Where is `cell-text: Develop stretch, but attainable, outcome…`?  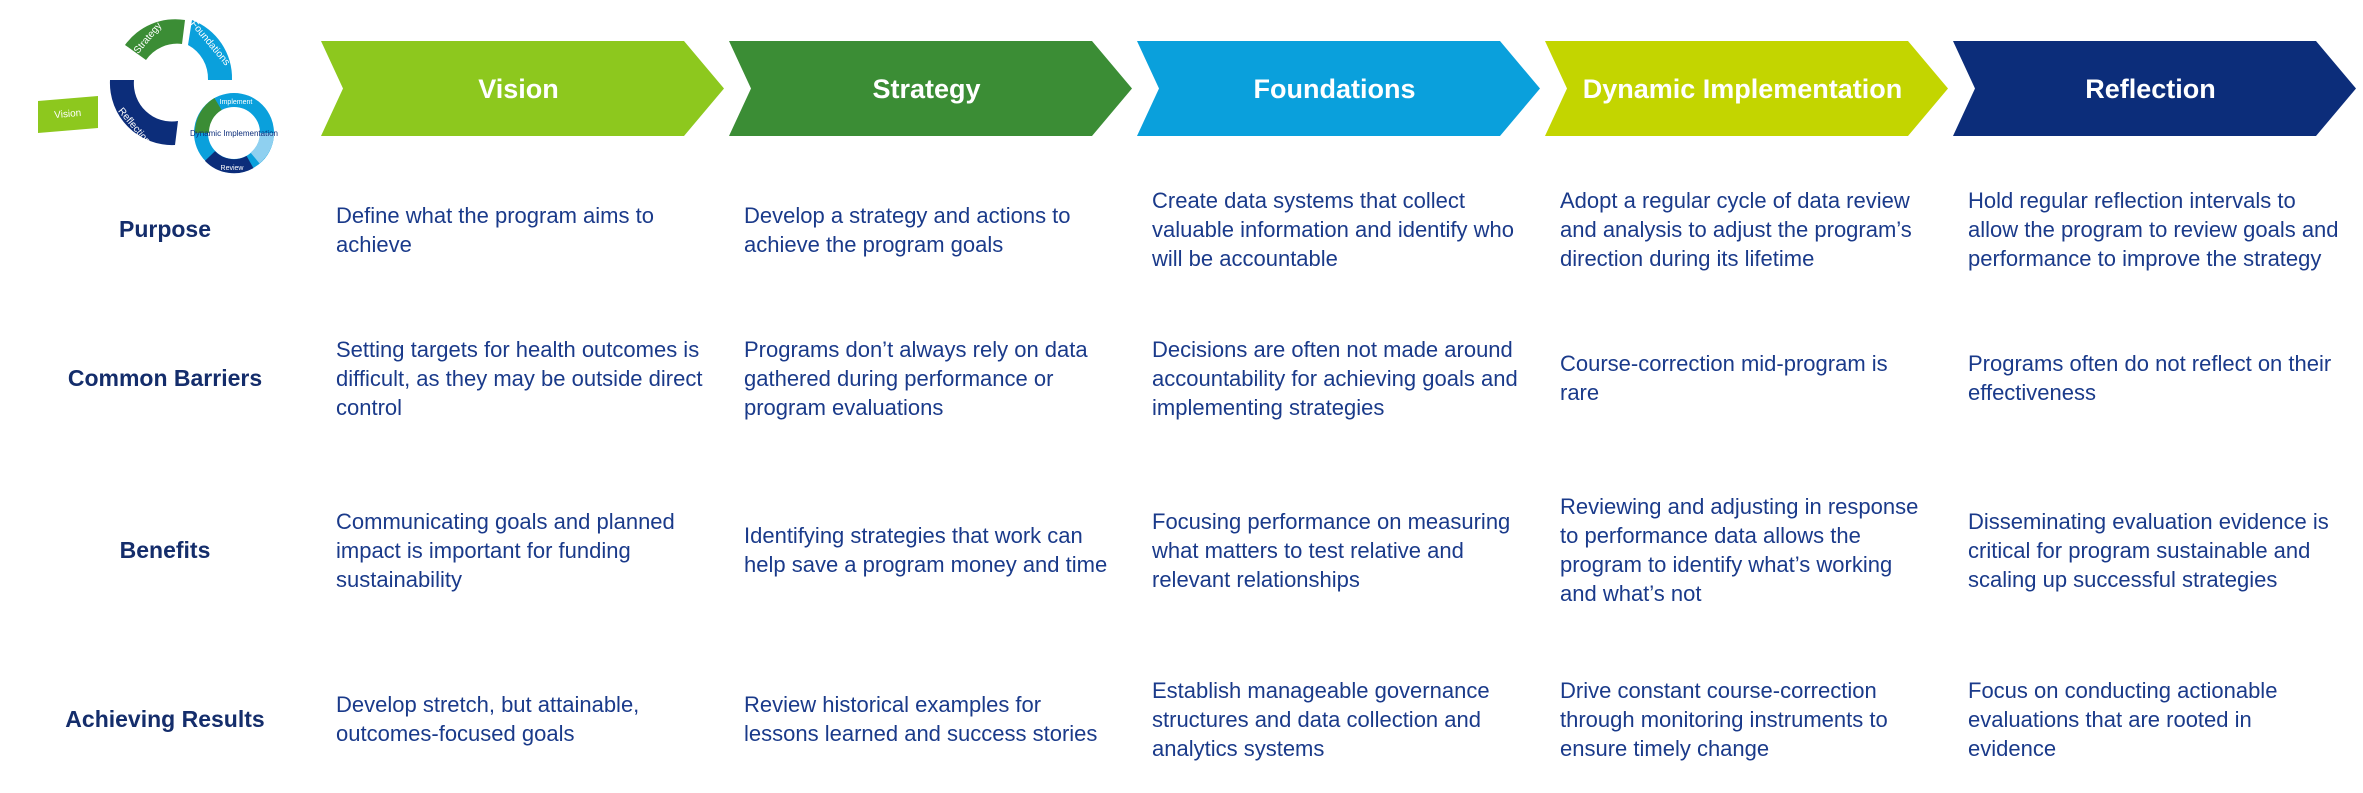
cell-text: Develop stretch, but attainable, outcome… is located at coordinates (488, 719).